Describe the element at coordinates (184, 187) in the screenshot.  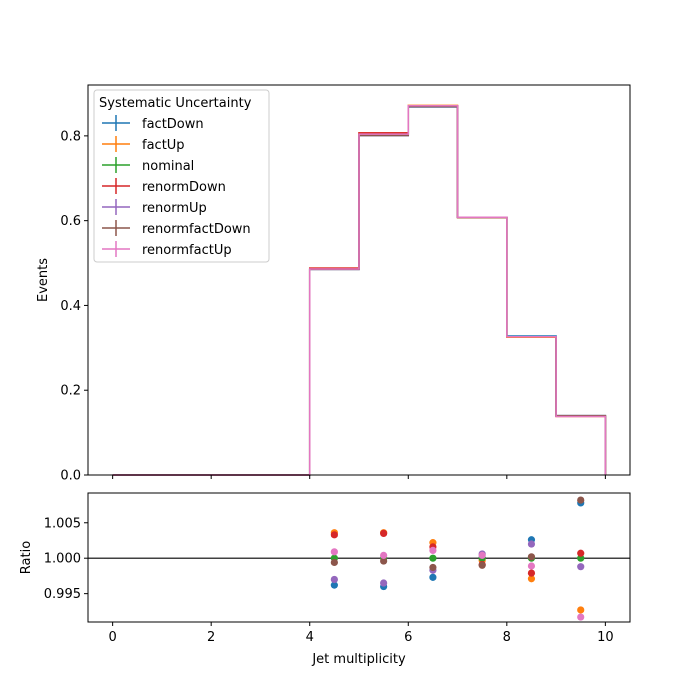
I see `legend-label: renormDown` at that location.